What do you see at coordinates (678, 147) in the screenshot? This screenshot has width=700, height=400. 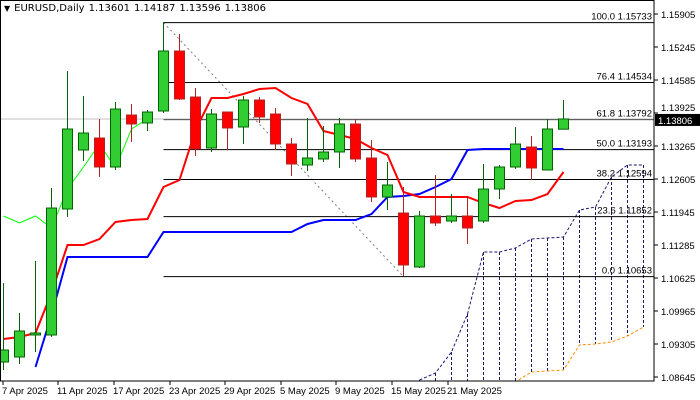 I see `y-axis-tick-label: 1.13265` at bounding box center [678, 147].